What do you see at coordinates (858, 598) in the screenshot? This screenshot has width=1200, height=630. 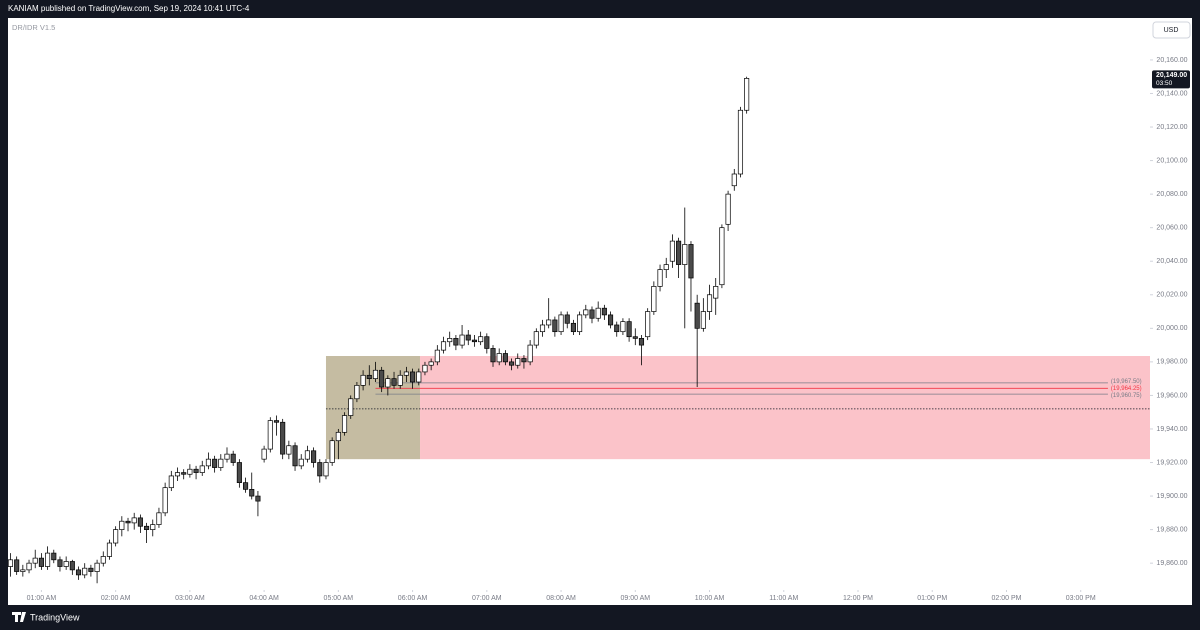 I see `x-tick-label: 12:00 PM` at bounding box center [858, 598].